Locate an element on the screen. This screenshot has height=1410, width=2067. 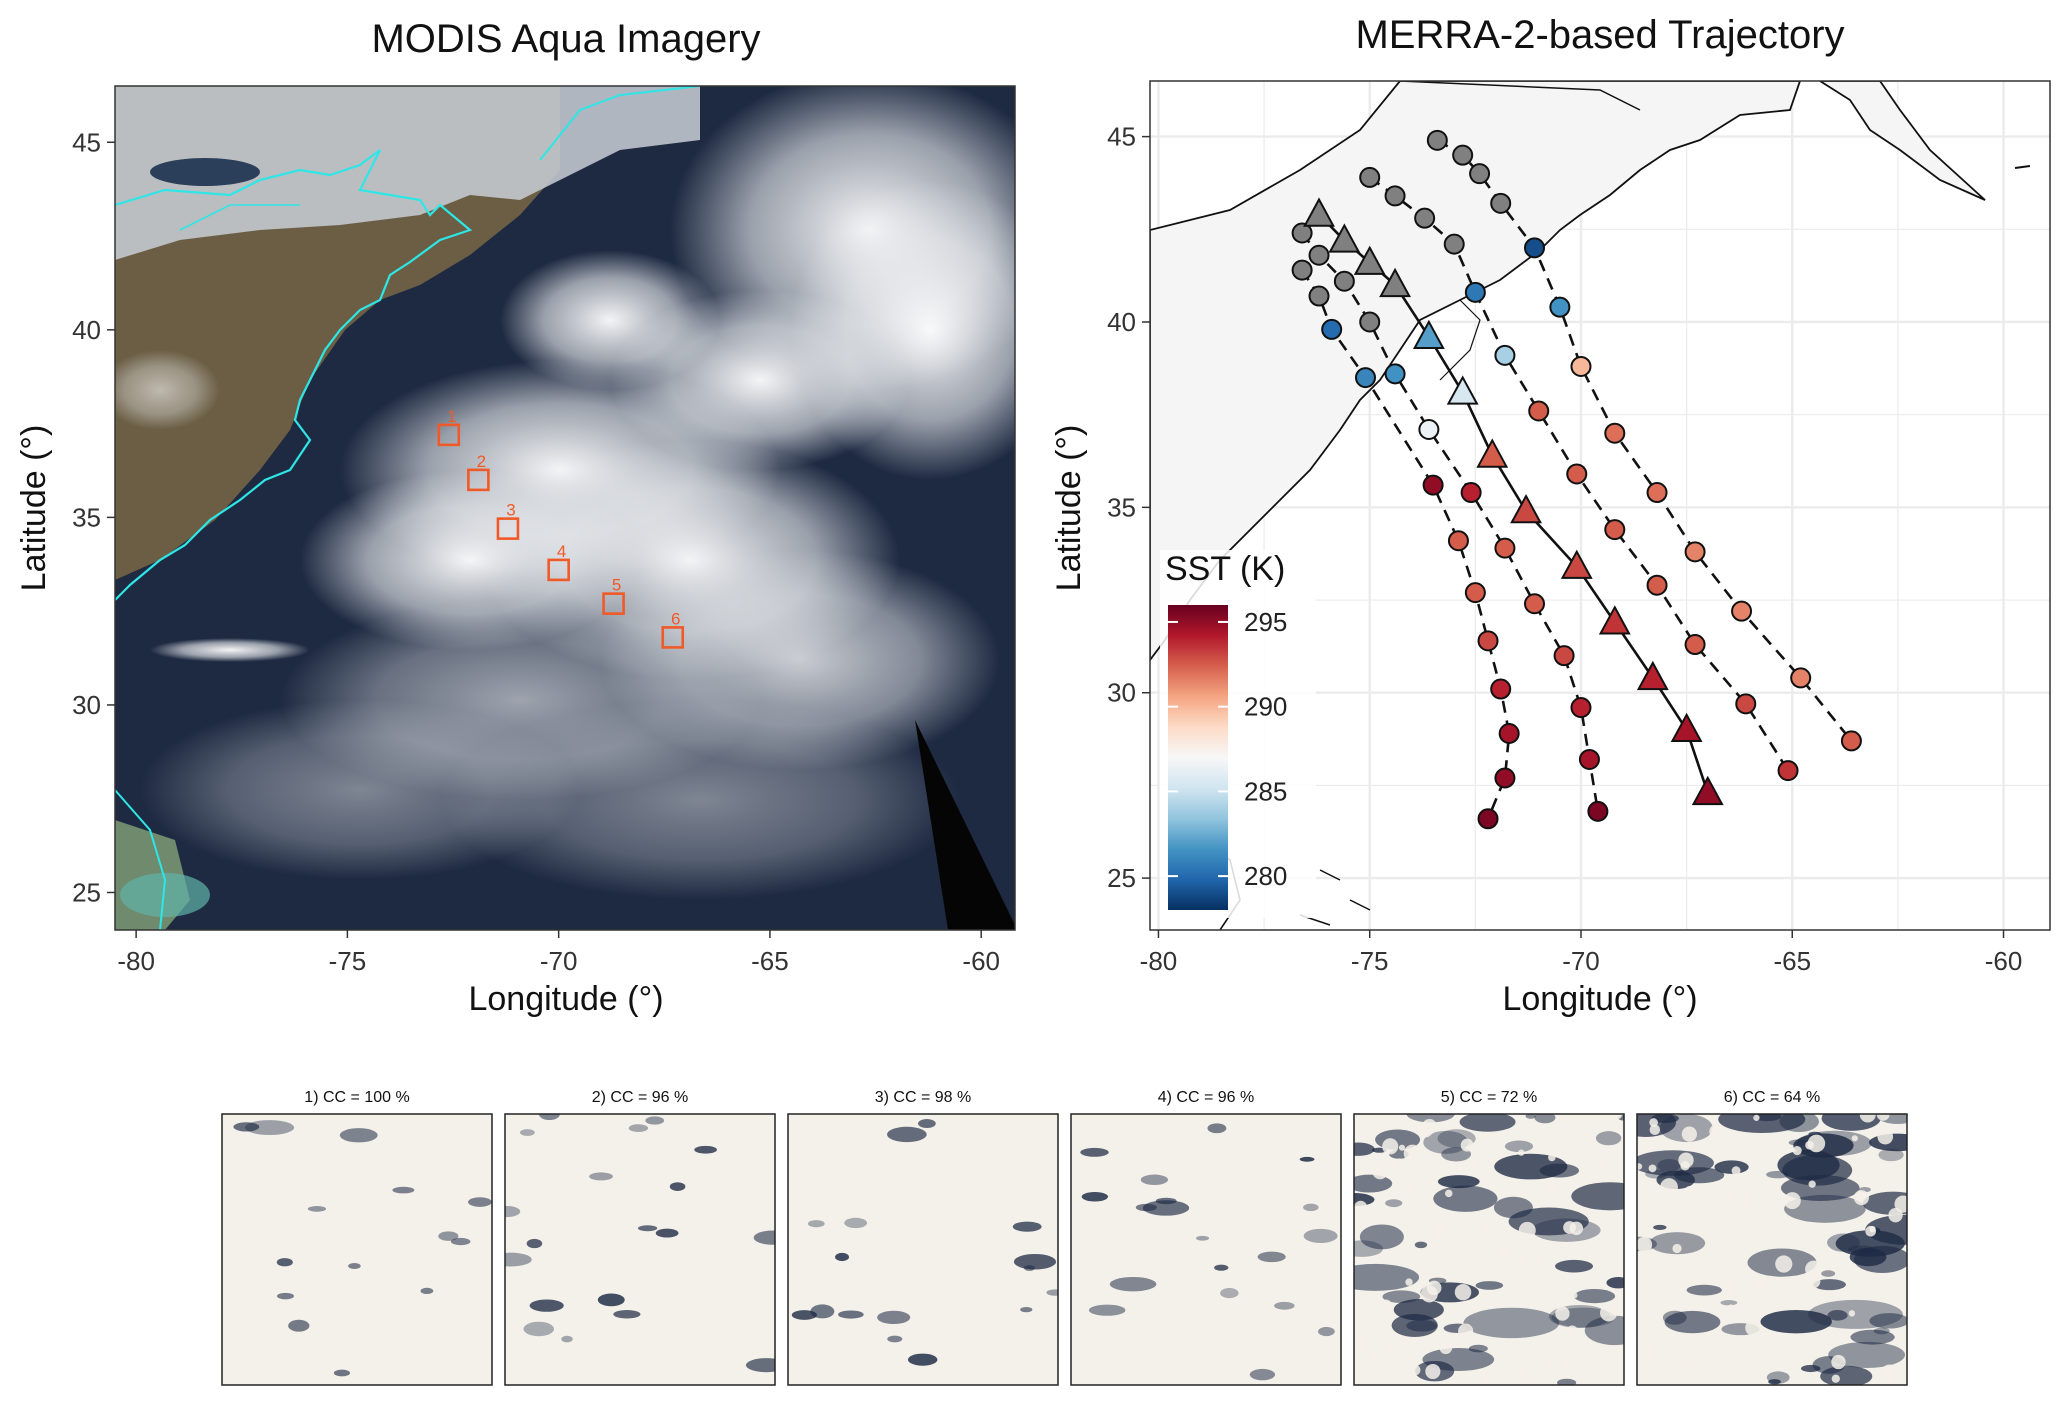
thumbnail-label: 3) CC = 98 % is located at coordinates (923, 1097).